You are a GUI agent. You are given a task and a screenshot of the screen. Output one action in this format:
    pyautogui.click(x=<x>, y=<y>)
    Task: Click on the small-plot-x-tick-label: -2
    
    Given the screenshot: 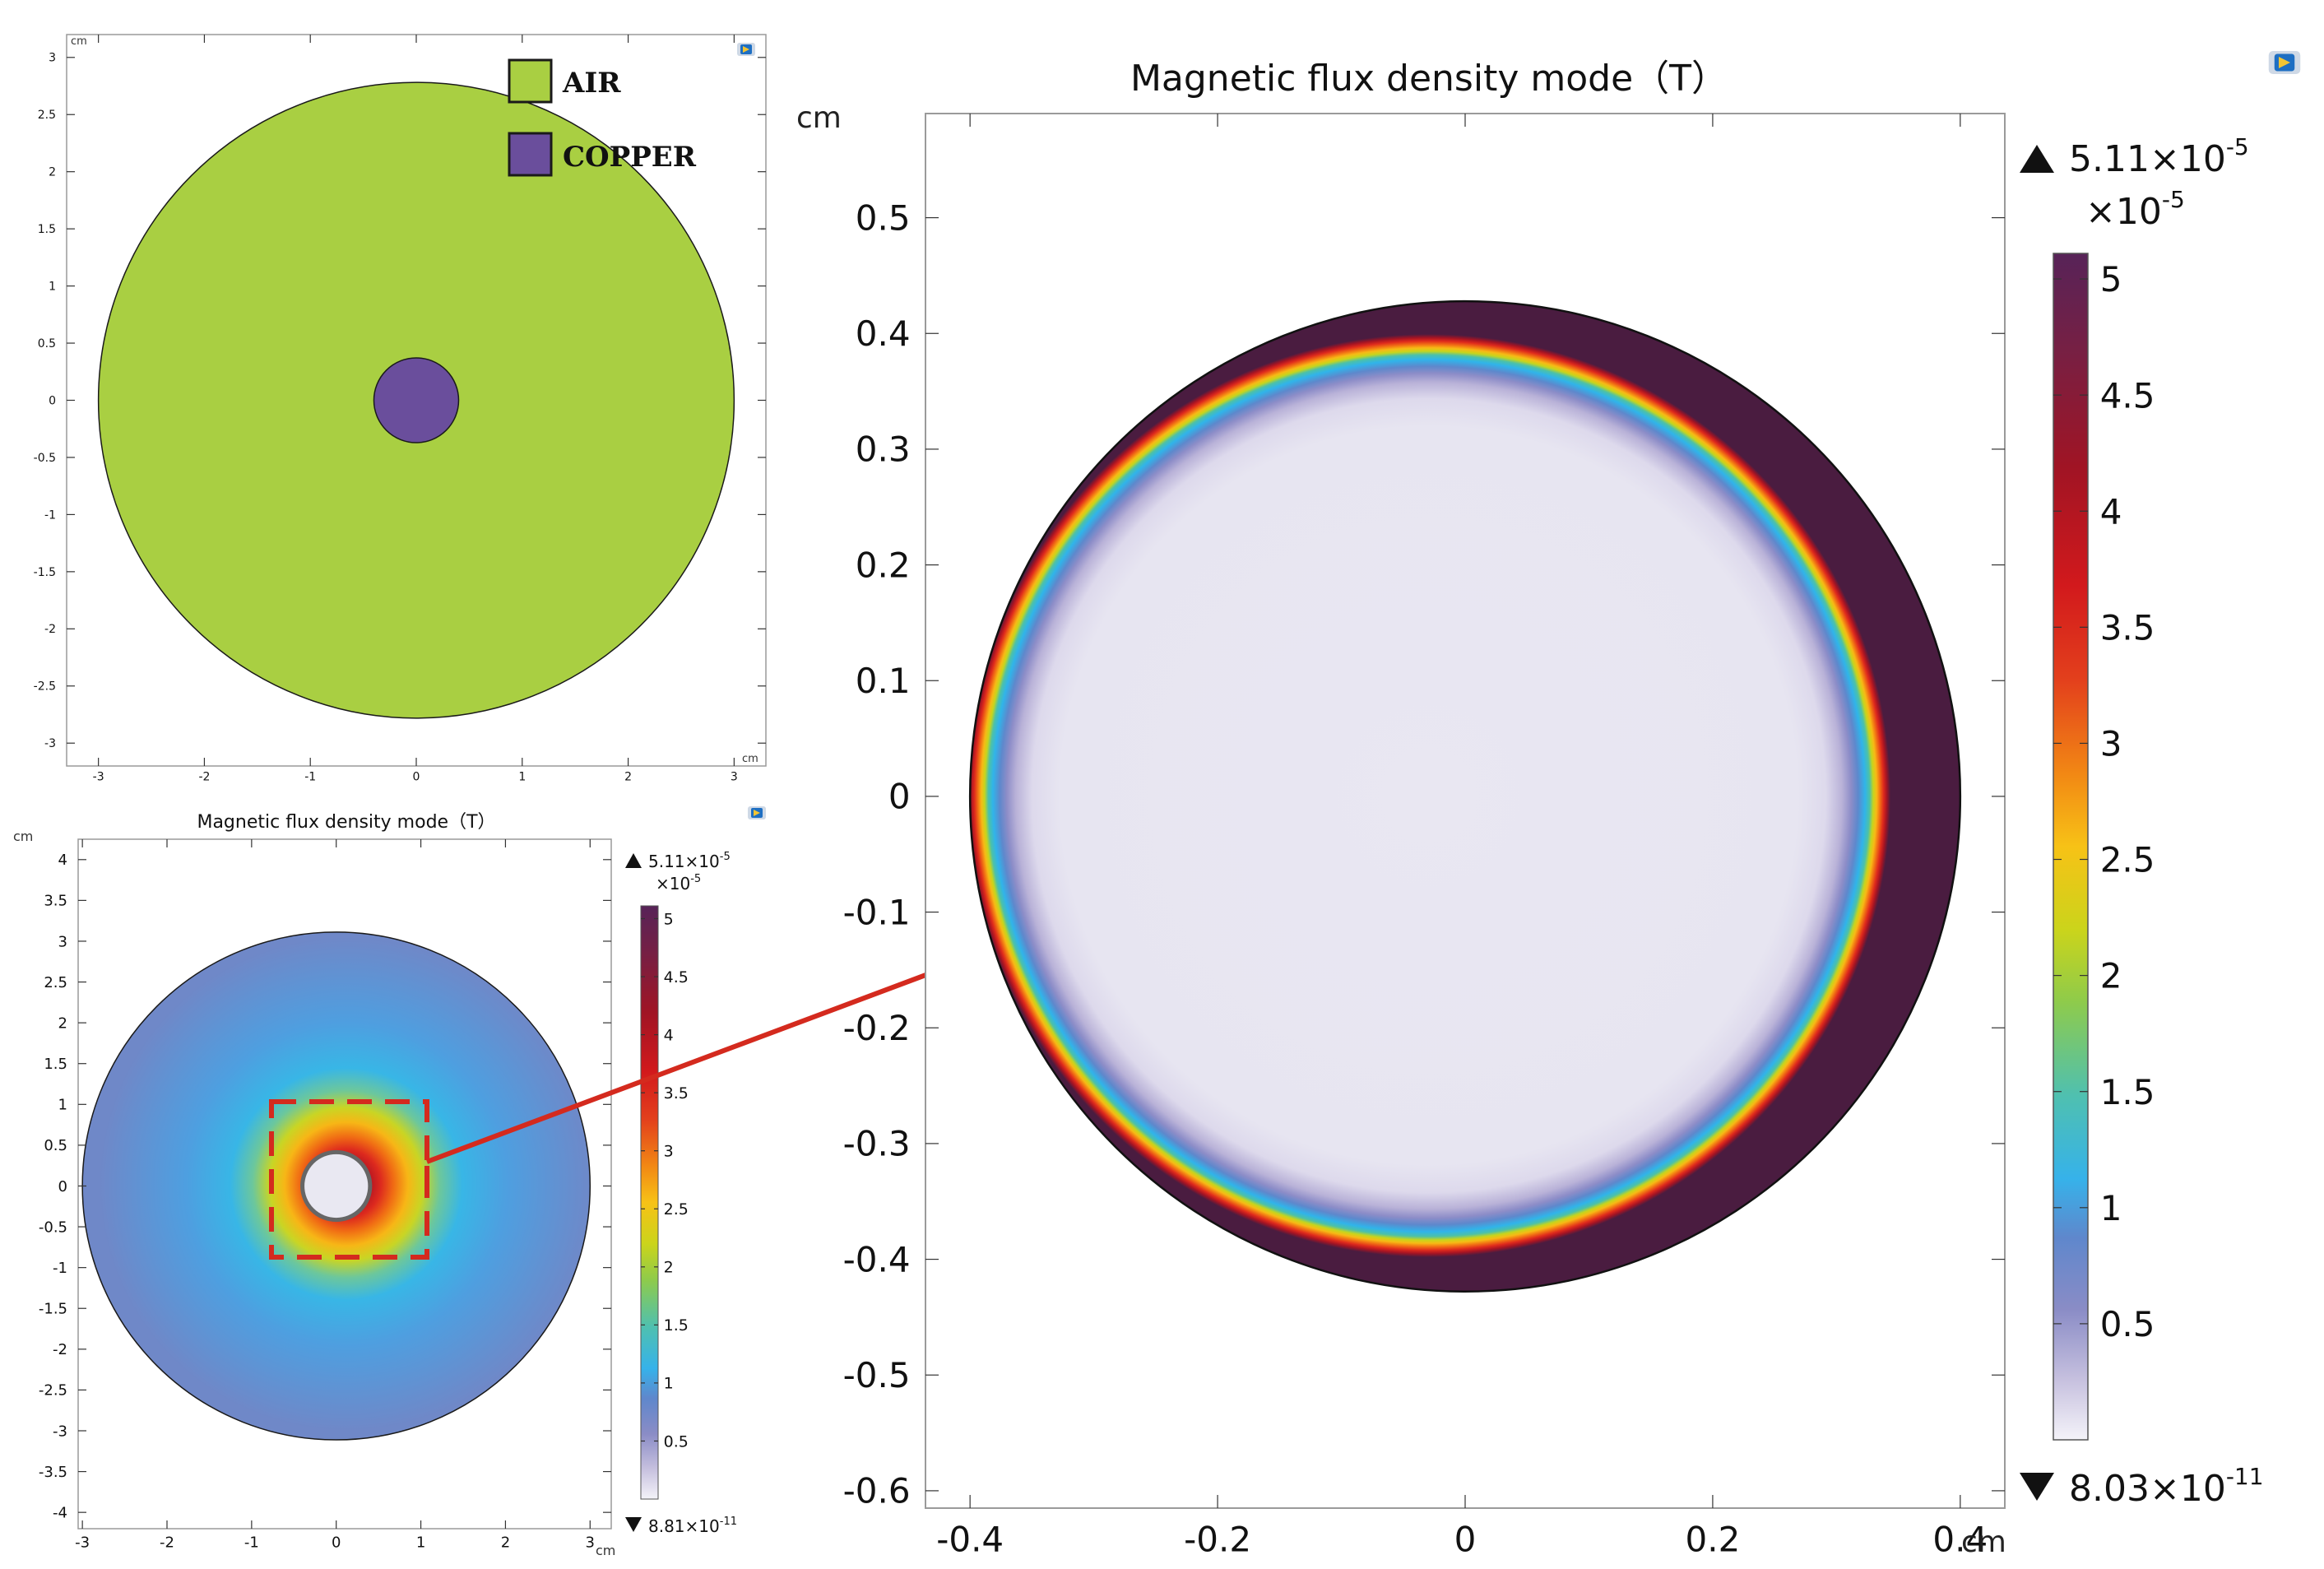 What is the action you would take?
    pyautogui.click(x=167, y=1543)
    